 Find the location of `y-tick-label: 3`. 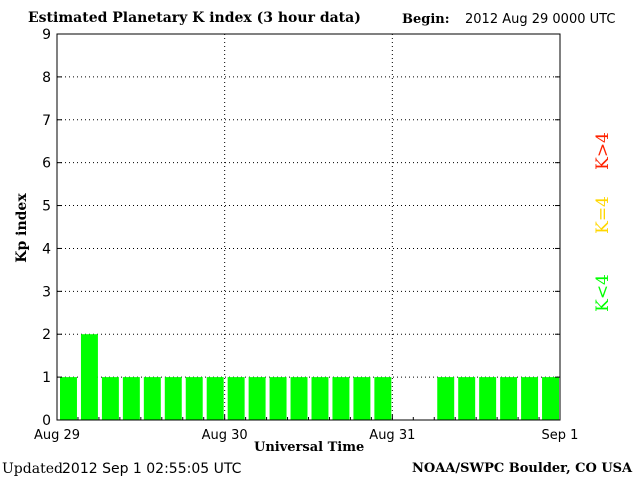

y-tick-label: 3 is located at coordinates (46, 292).